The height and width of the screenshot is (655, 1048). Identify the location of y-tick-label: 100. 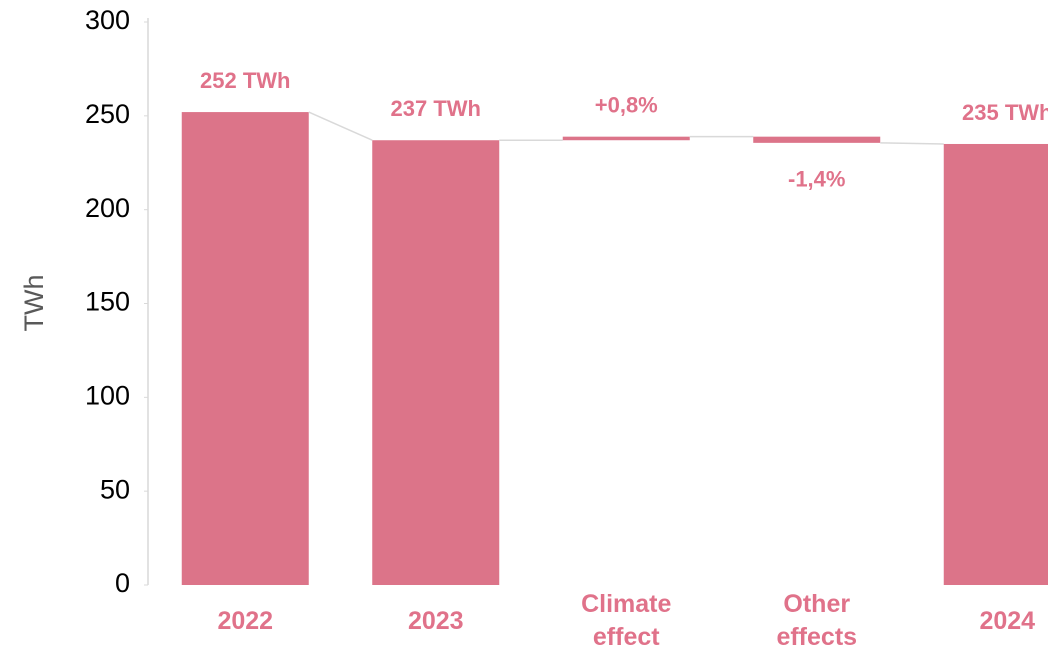
(107, 395).